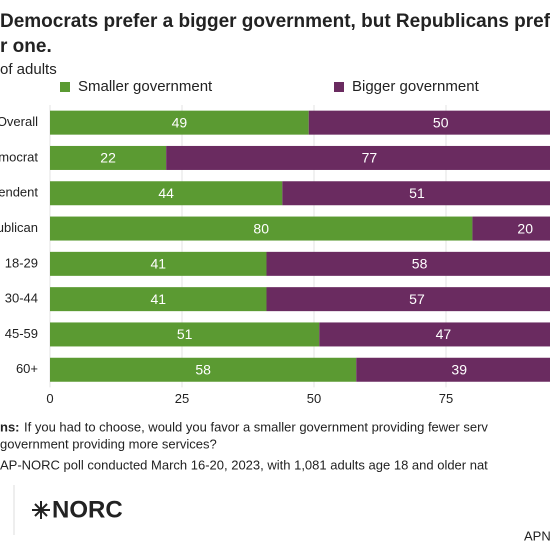 This screenshot has width=550, height=550. Describe the element at coordinates (182, 398) in the screenshot. I see `x-tick-label: 25` at that location.